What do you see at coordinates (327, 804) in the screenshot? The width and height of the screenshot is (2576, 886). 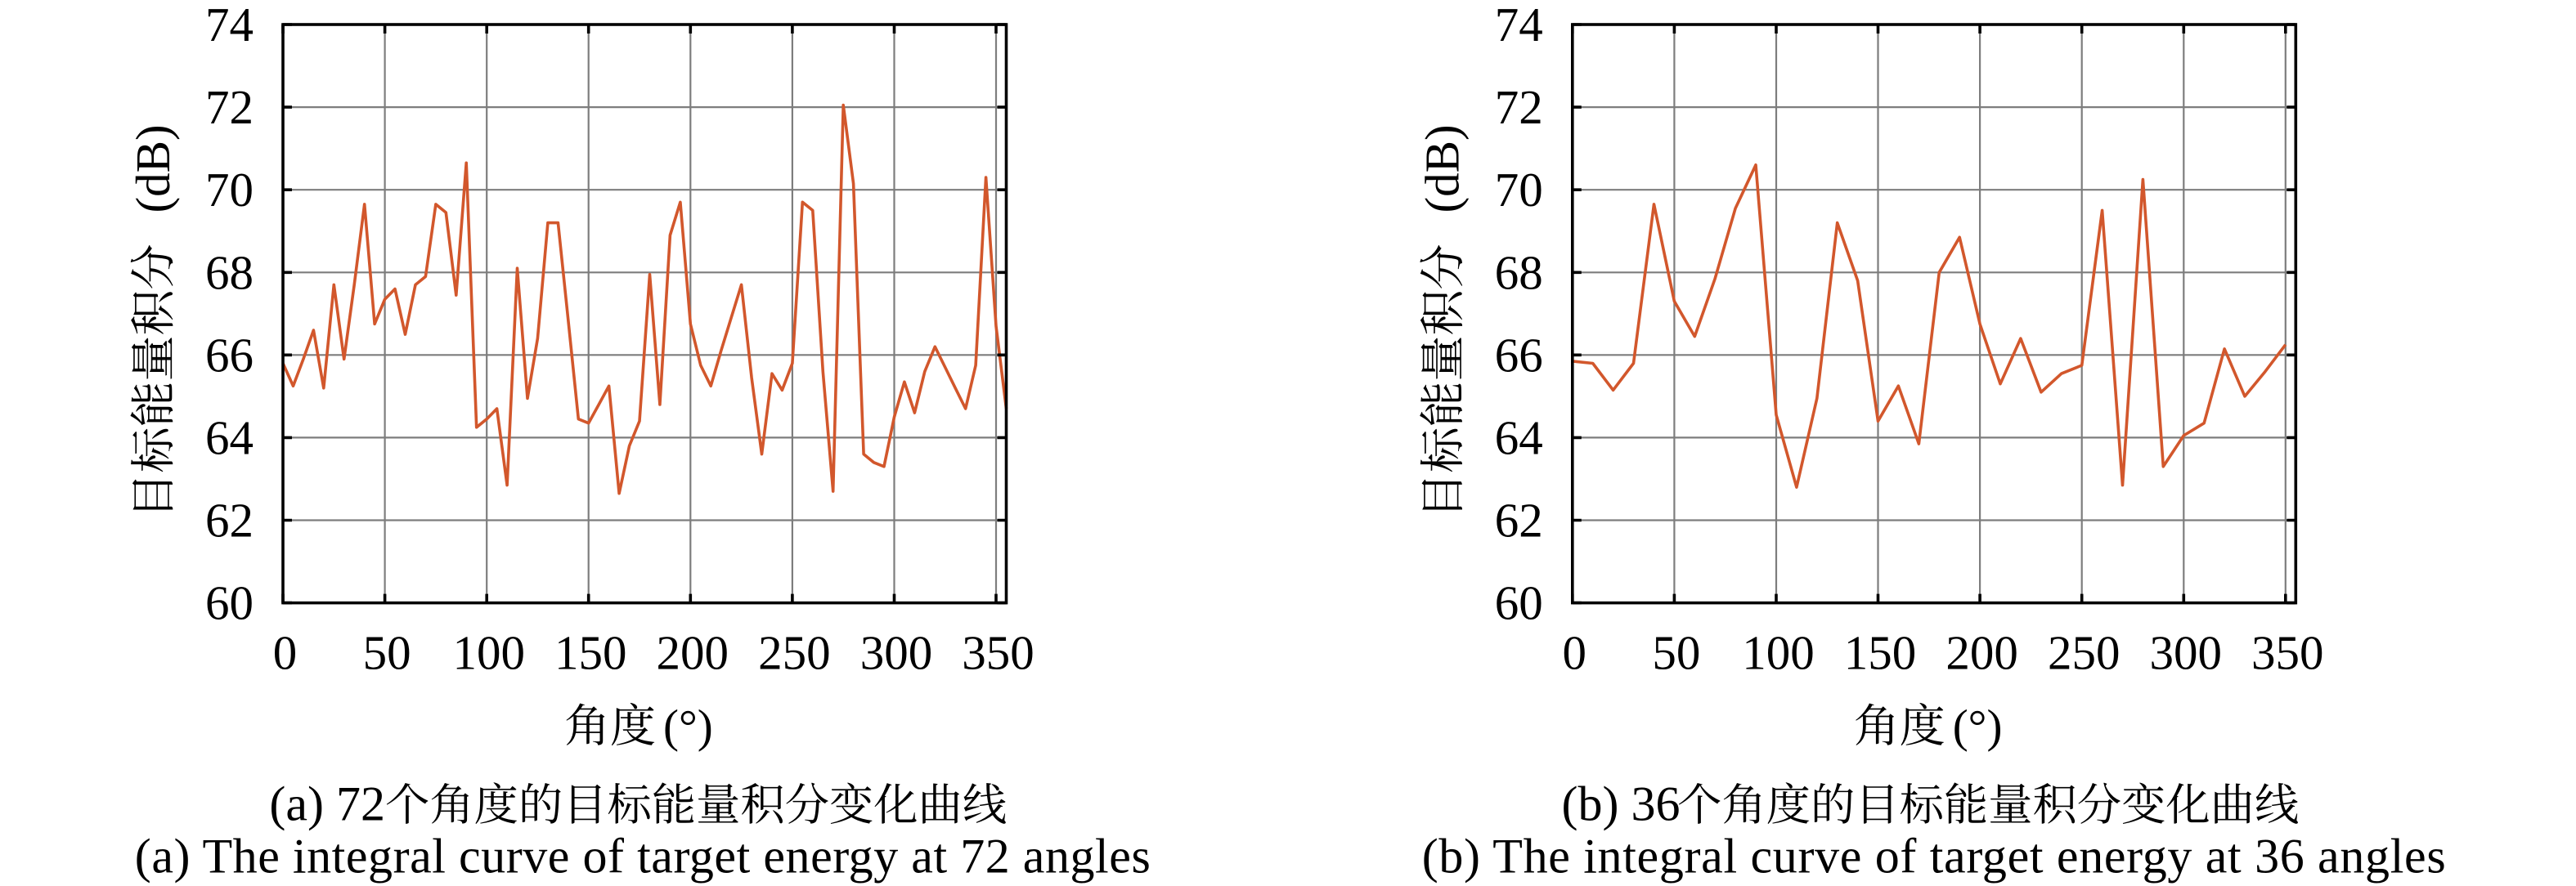 I see `svg-text: (a) 72` at bounding box center [327, 804].